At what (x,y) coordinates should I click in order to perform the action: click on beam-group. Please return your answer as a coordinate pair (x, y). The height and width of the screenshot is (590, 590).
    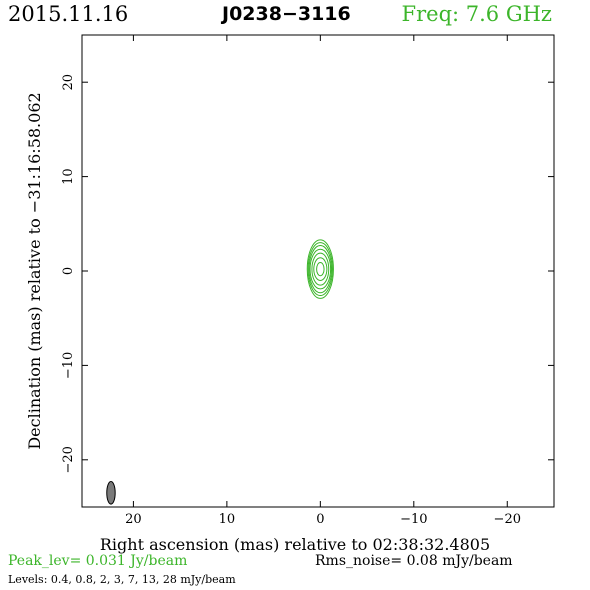
    Looking at the image, I should click on (111, 493).